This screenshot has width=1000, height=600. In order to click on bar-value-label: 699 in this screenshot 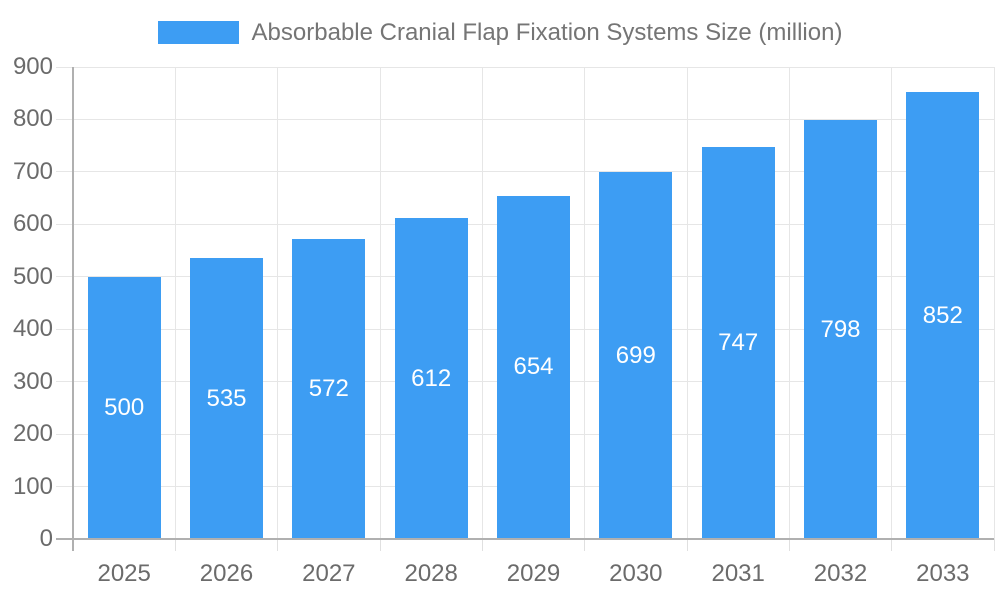, I will do `click(635, 355)`.